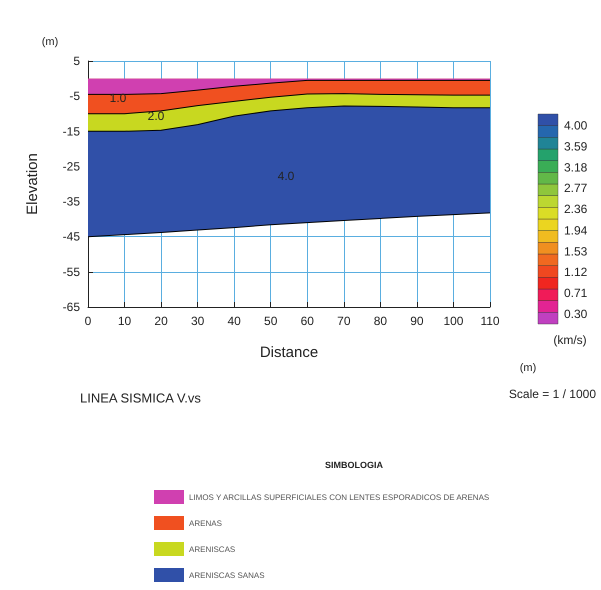 The height and width of the screenshot is (590, 601). I want to click on x-tick-label: 0, so click(88, 321).